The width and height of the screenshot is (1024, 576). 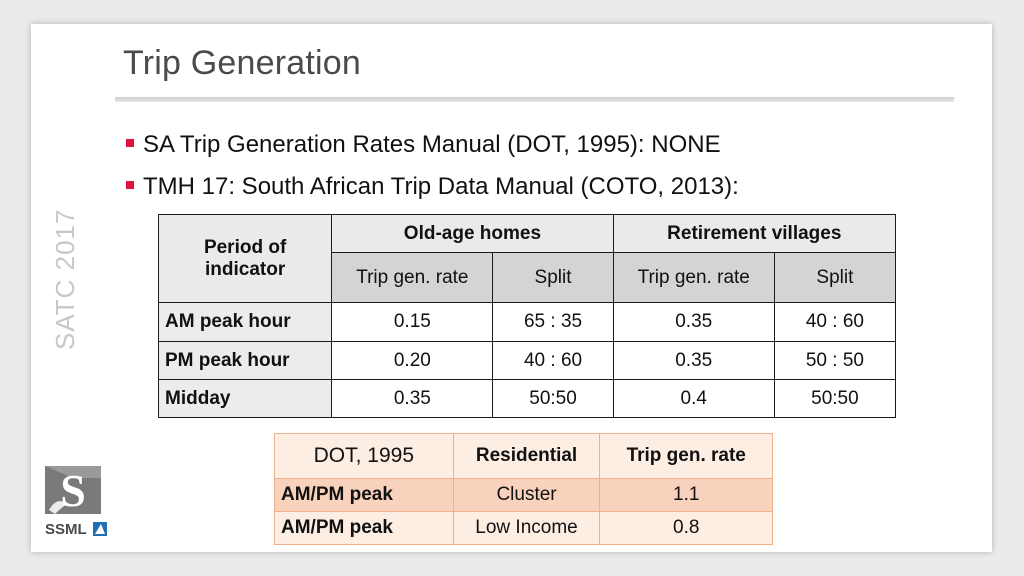 What do you see at coordinates (245, 398) in the screenshot?
I see `row-label: Midday` at bounding box center [245, 398].